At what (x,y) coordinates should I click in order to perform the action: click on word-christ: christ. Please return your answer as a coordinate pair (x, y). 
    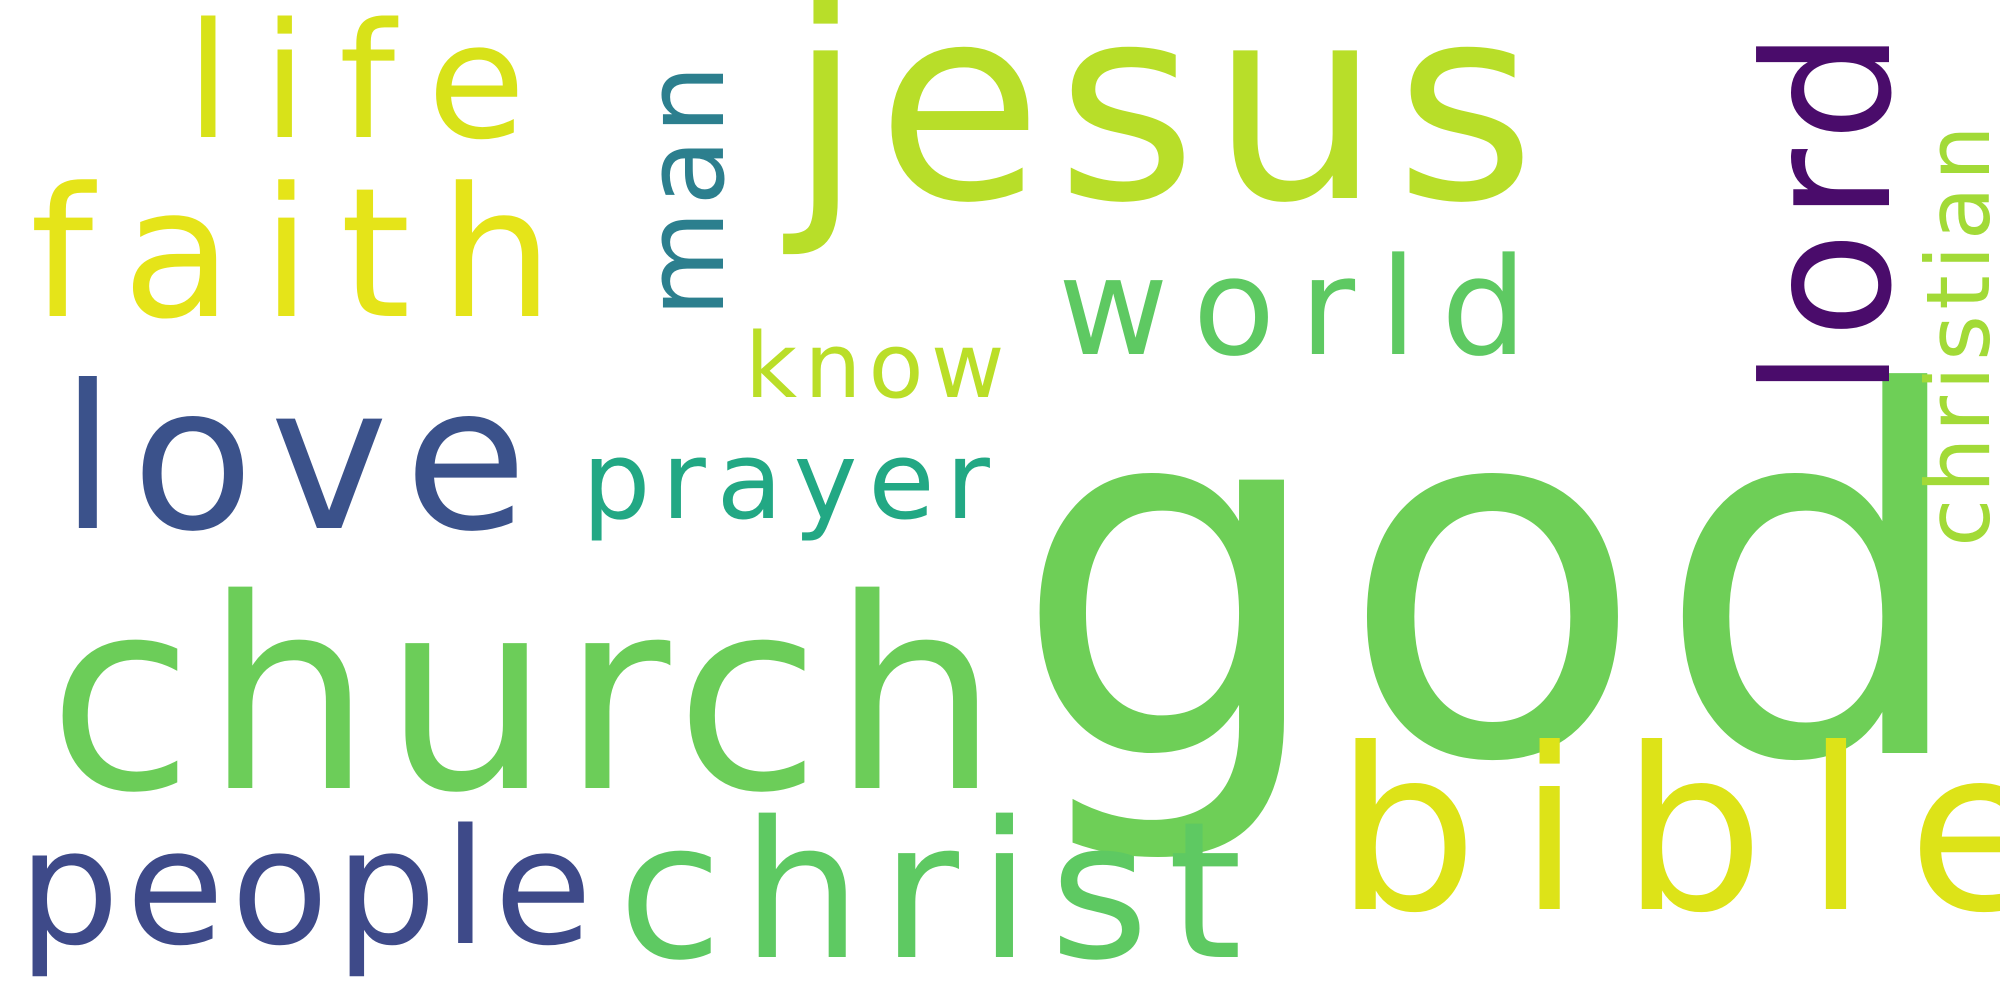
    Looking at the image, I should click on (940, 890).